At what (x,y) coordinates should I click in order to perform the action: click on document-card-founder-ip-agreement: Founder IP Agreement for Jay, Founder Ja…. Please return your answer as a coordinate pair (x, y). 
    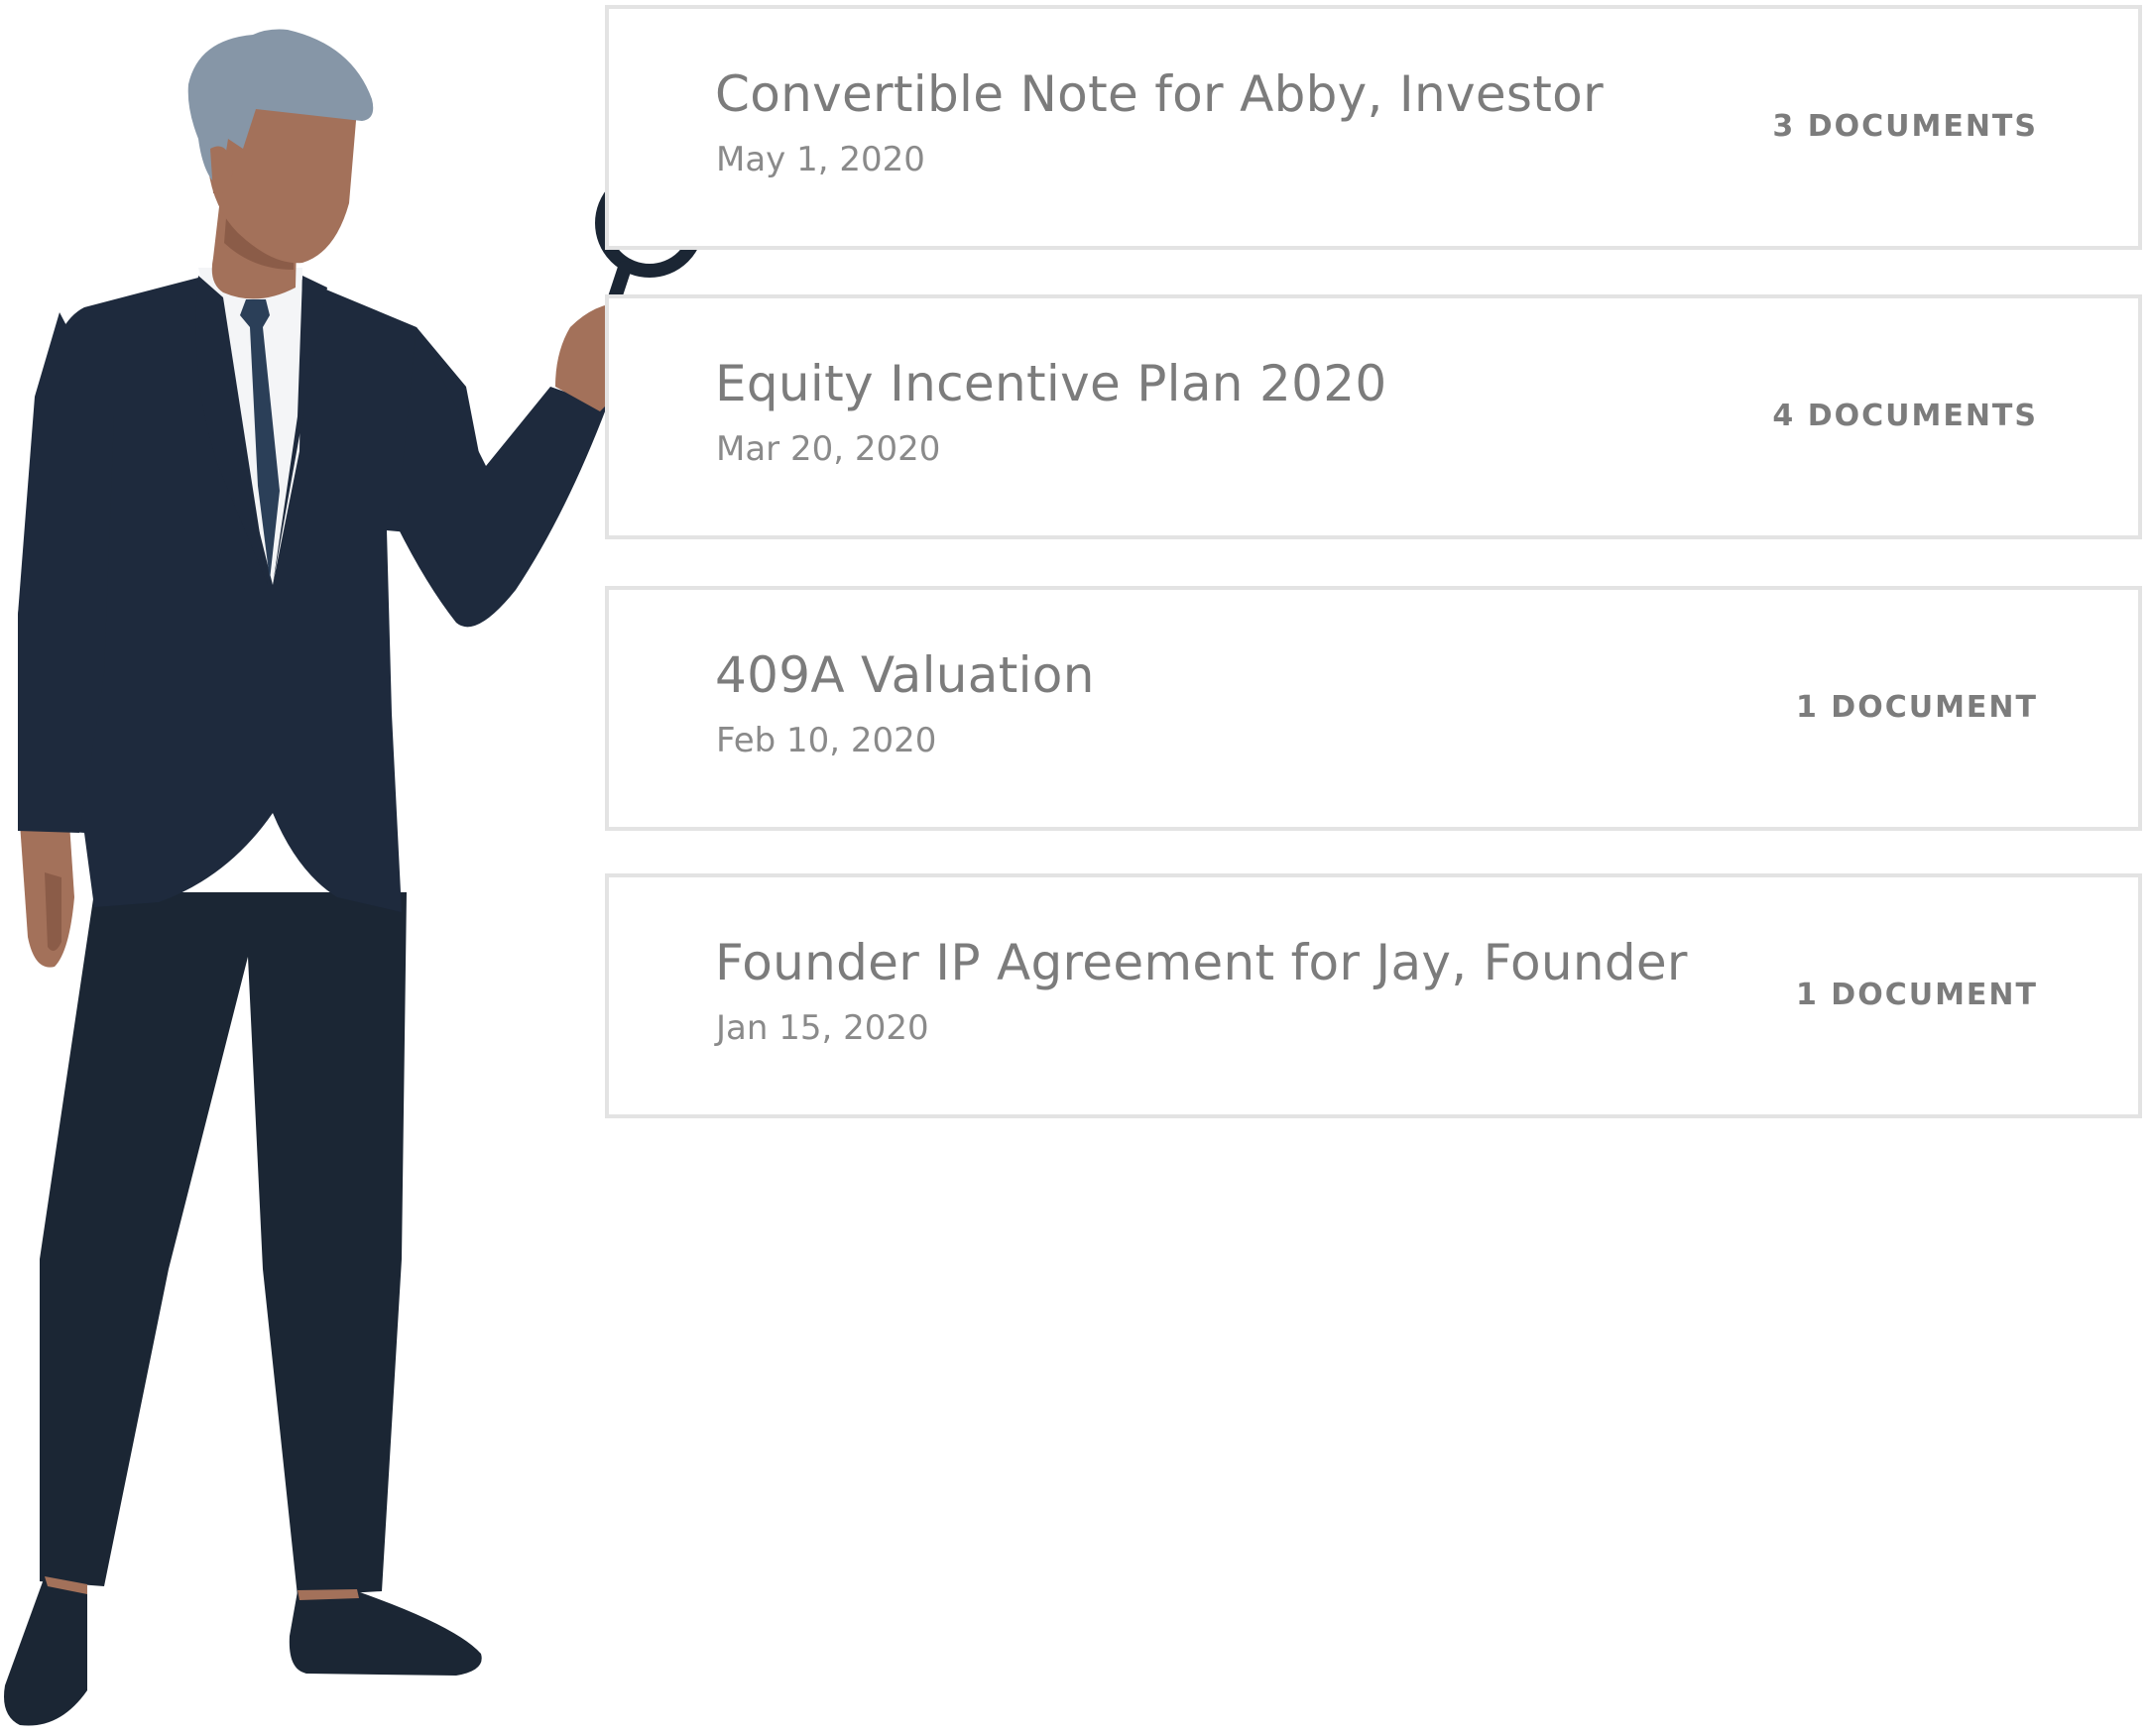
    Looking at the image, I should click on (1373, 995).